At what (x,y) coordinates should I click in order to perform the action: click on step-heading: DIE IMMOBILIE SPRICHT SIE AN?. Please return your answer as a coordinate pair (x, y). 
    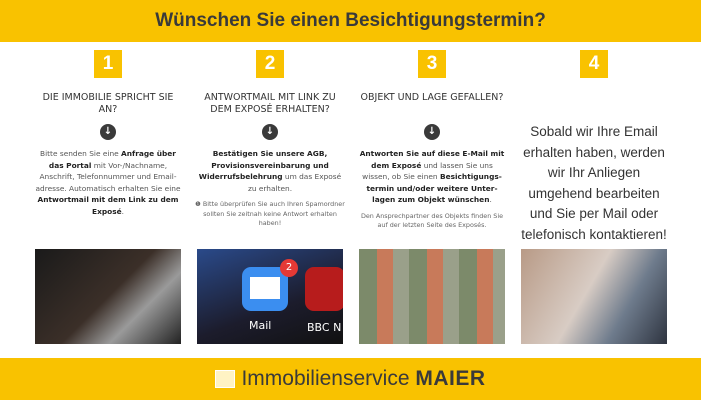
    Looking at the image, I should click on (108, 103).